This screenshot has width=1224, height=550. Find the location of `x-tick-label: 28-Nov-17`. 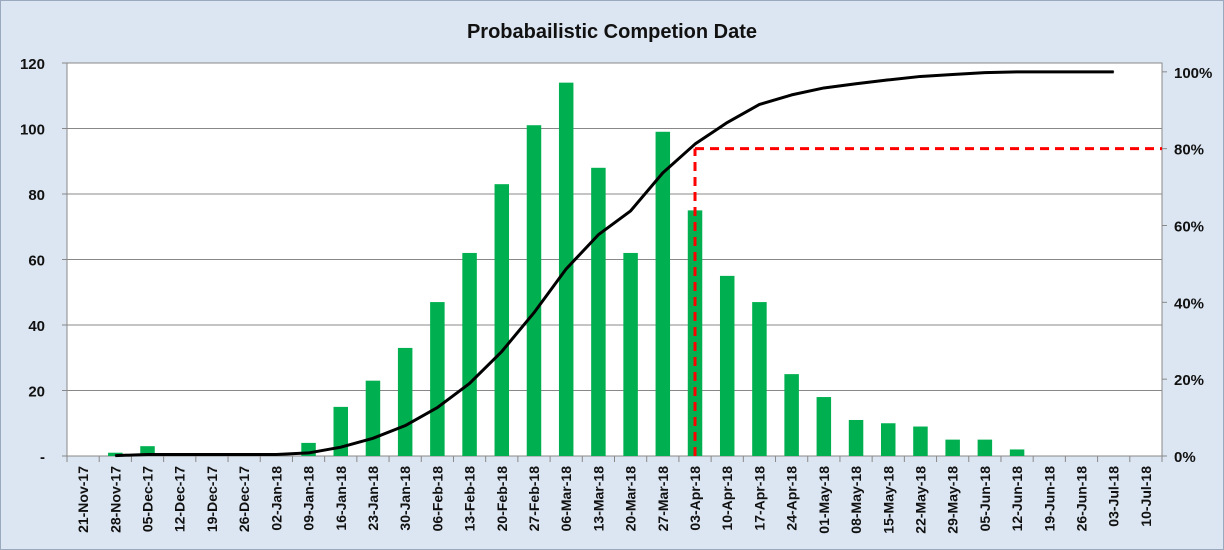

x-tick-label: 28-Nov-17 is located at coordinates (115, 499).